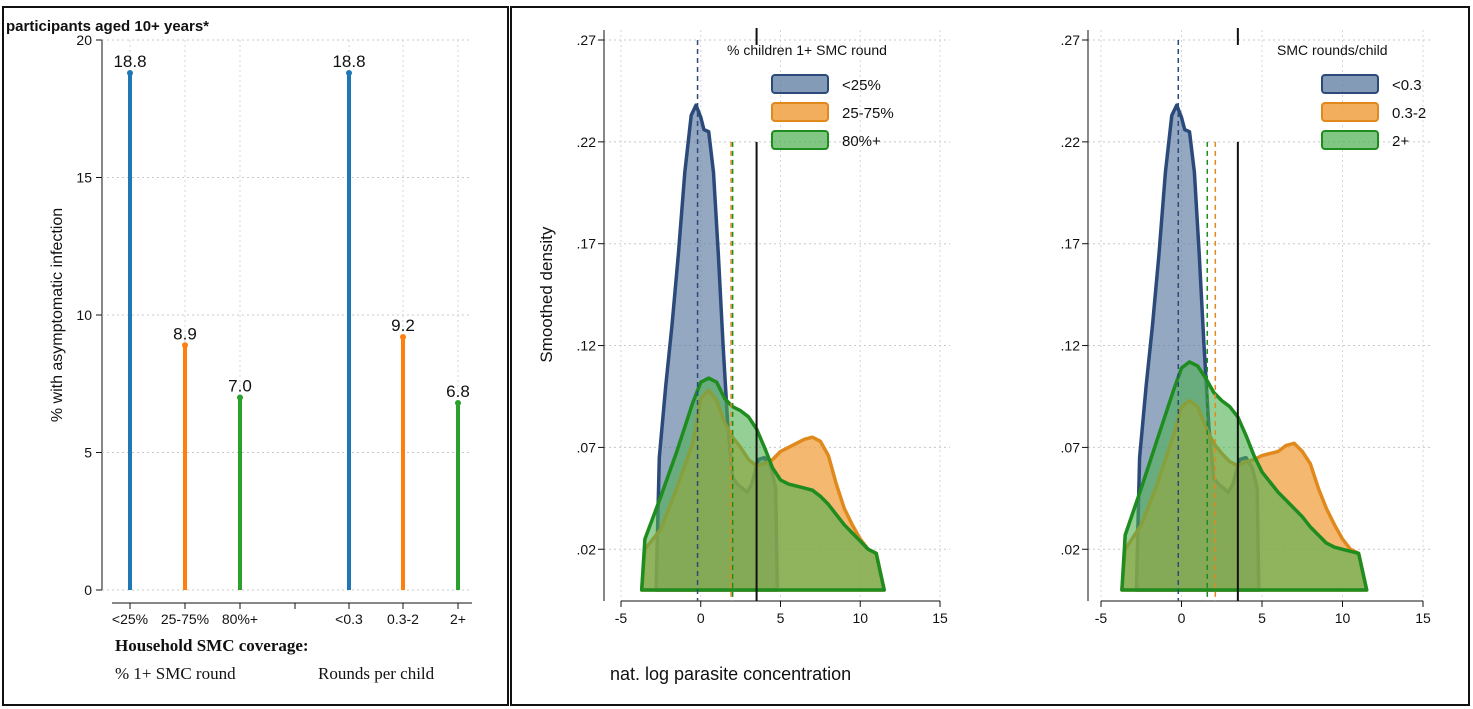 The width and height of the screenshot is (1473, 709). What do you see at coordinates (212, 645) in the screenshot?
I see `coverage-axis-title: Household SMC coverage:` at bounding box center [212, 645].